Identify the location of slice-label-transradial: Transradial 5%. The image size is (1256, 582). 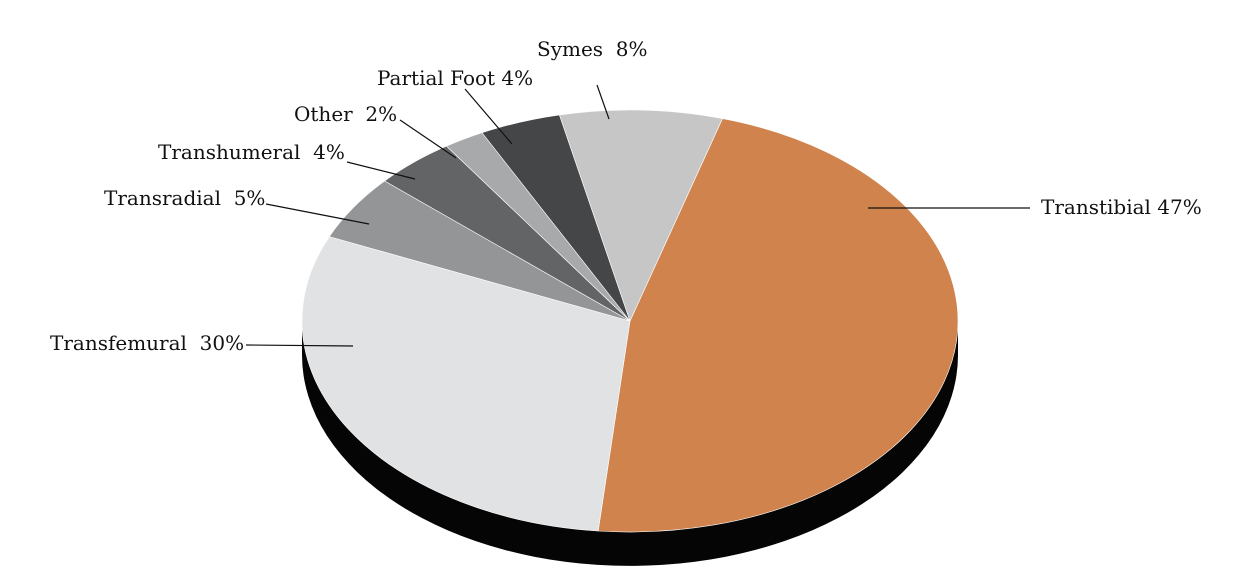
(184, 198).